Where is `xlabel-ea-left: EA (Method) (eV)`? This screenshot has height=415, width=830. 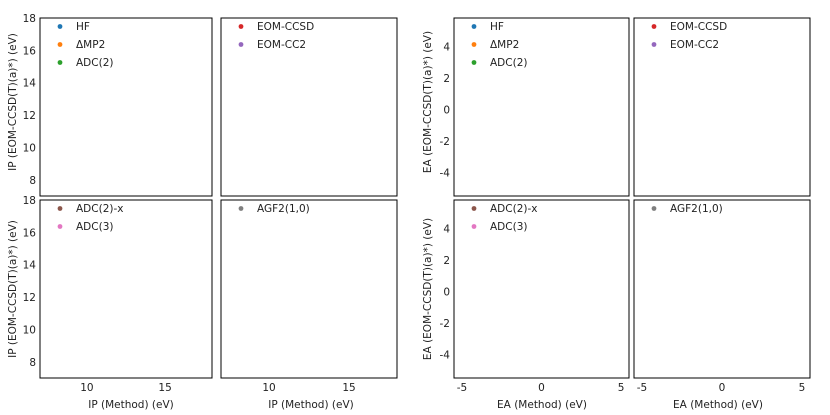 xlabel-ea-left: EA (Method) (eV) is located at coordinates (542, 405).